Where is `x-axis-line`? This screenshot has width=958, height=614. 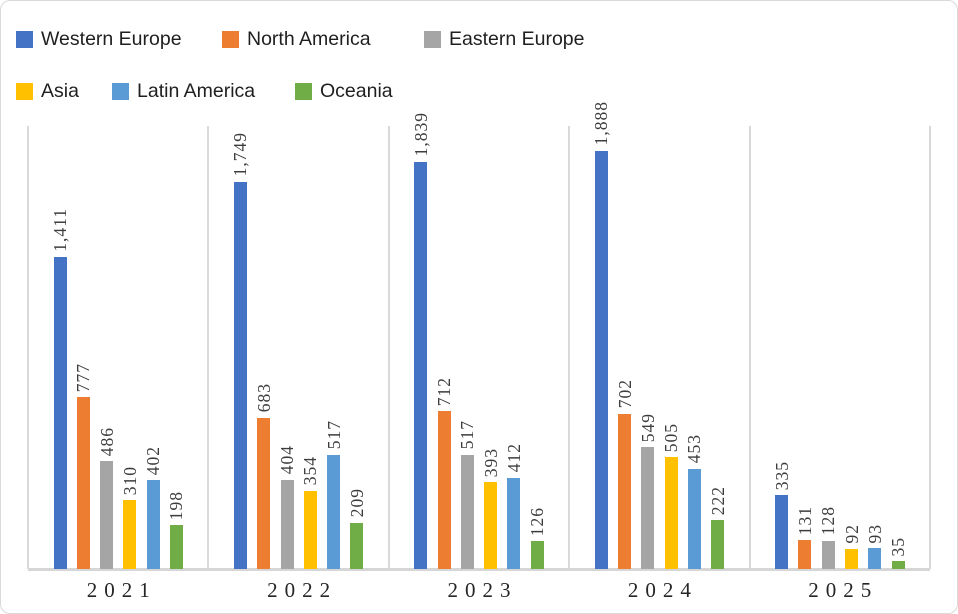
x-axis-line is located at coordinates (479, 569).